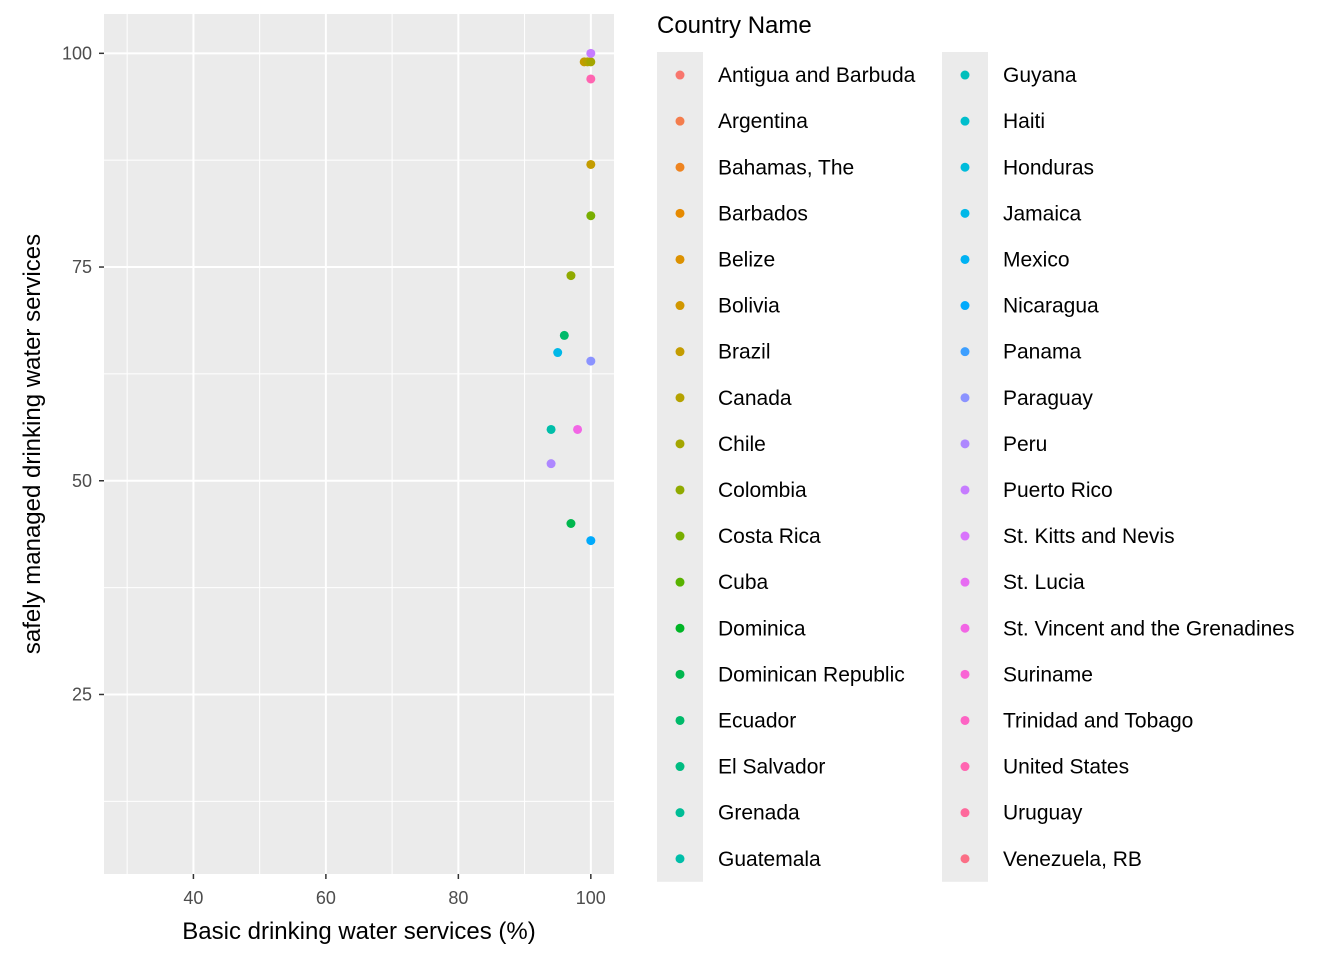 The image size is (1344, 960). Describe the element at coordinates (358, 931) in the screenshot. I see `x-axis-title: Basic drinking water services (%)` at that location.